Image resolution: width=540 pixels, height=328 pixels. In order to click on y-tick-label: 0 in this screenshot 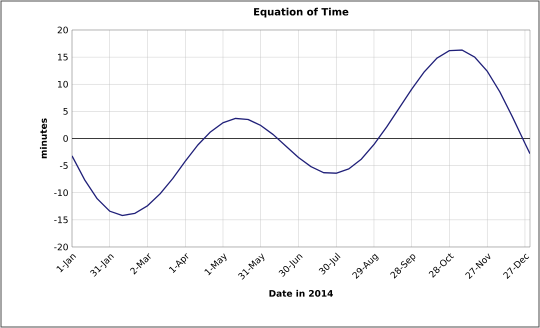, I will do `click(65, 138)`.